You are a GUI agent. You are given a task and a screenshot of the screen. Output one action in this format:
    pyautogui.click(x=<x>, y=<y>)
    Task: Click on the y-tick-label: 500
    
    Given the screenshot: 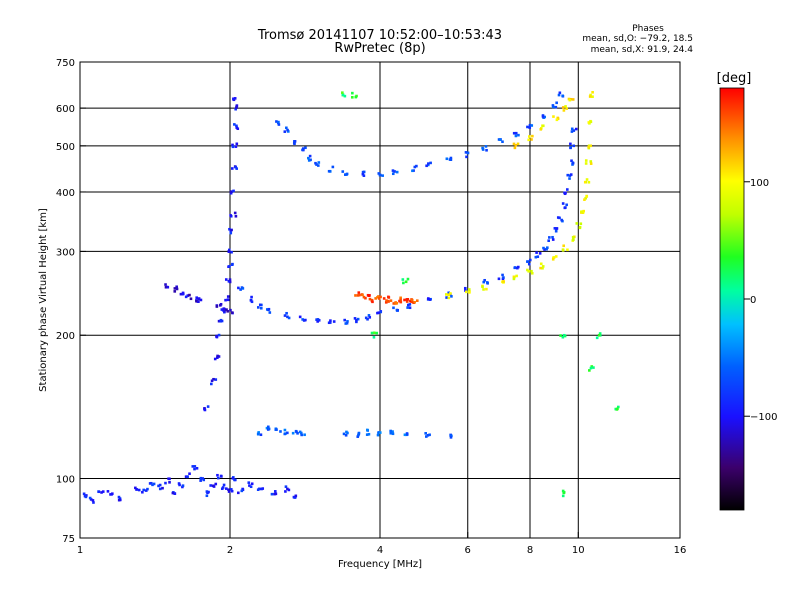 What is the action you would take?
    pyautogui.click(x=65, y=147)
    